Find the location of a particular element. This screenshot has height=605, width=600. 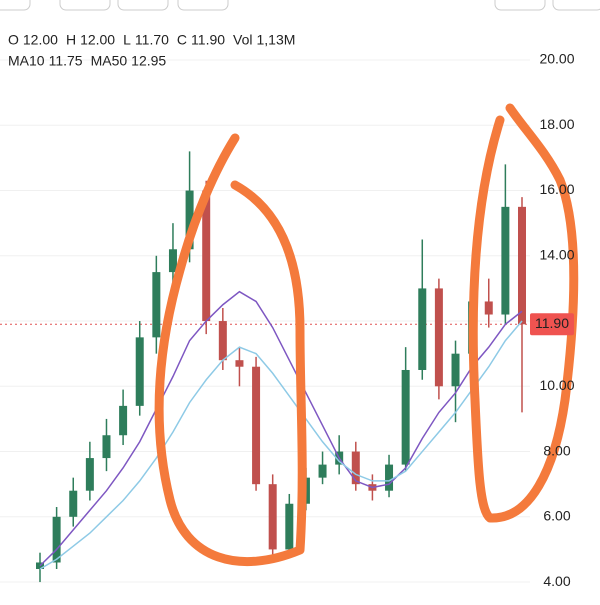

toolbar is located at coordinates (300, 5).